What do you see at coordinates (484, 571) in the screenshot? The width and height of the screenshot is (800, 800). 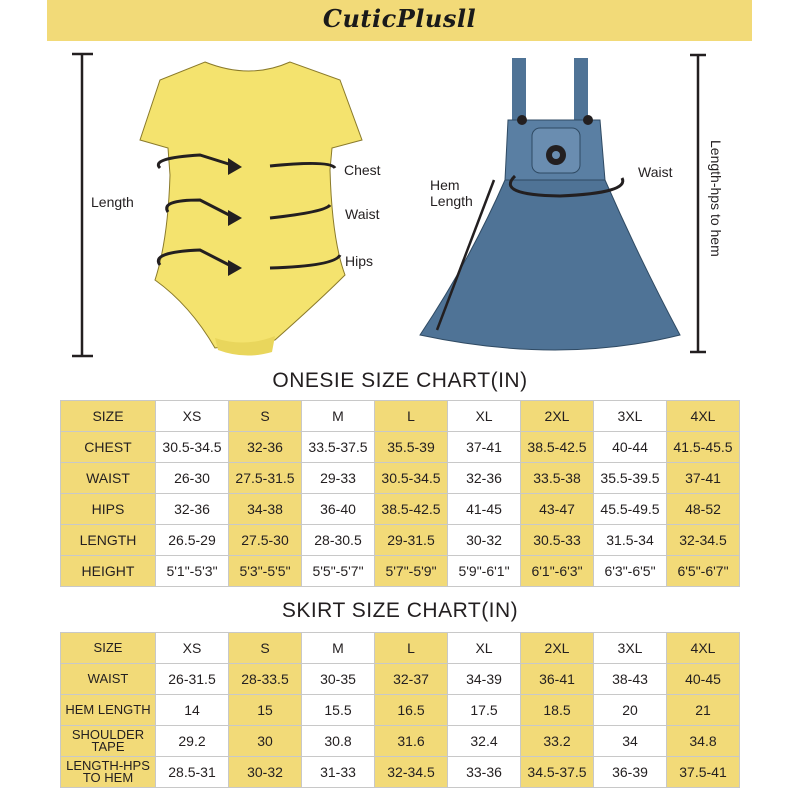 I see `table-cell: 5'9"-6'1"` at bounding box center [484, 571].